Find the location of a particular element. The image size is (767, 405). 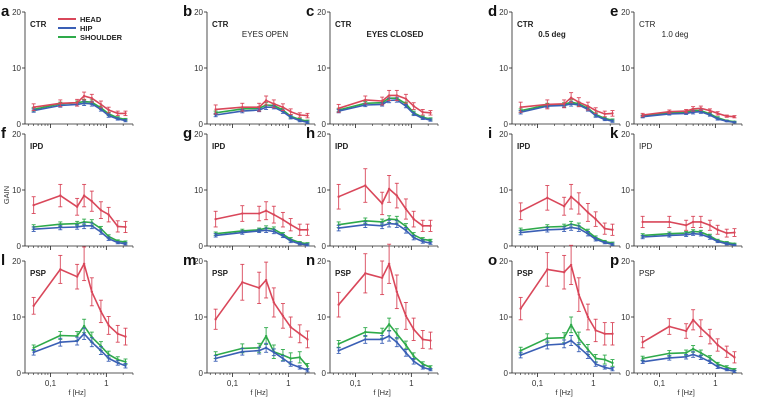

y-axis-label: GAIN is located at coordinates (6, 195).